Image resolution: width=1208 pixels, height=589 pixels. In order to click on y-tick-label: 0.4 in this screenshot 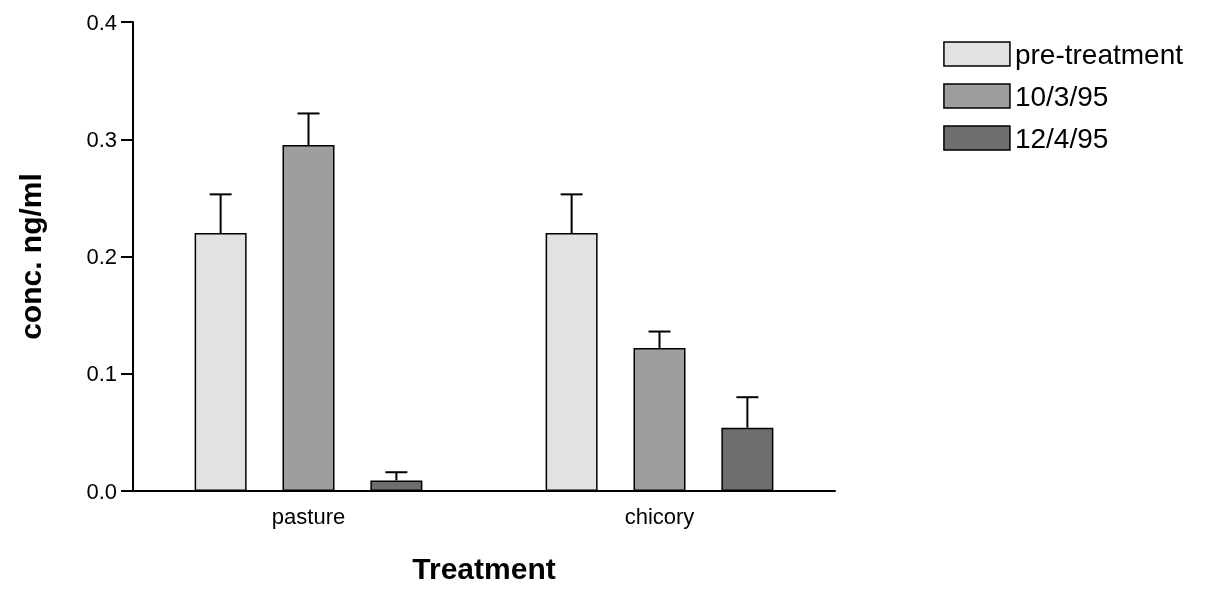, I will do `click(101, 22)`.